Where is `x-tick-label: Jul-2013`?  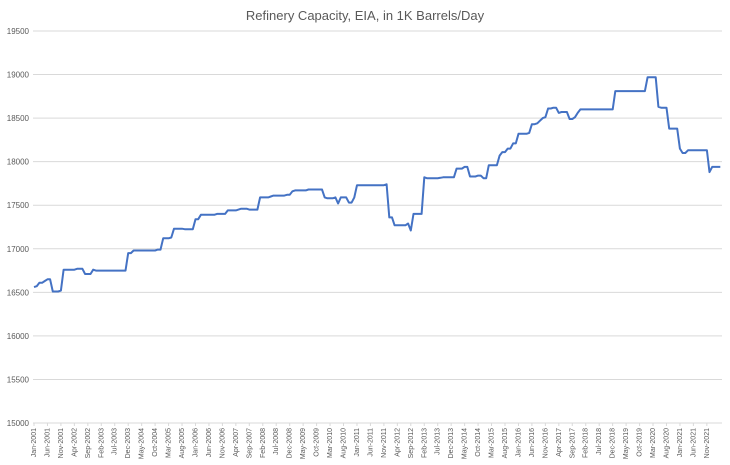
x-tick-label: Jul-2013 is located at coordinates (438, 441).